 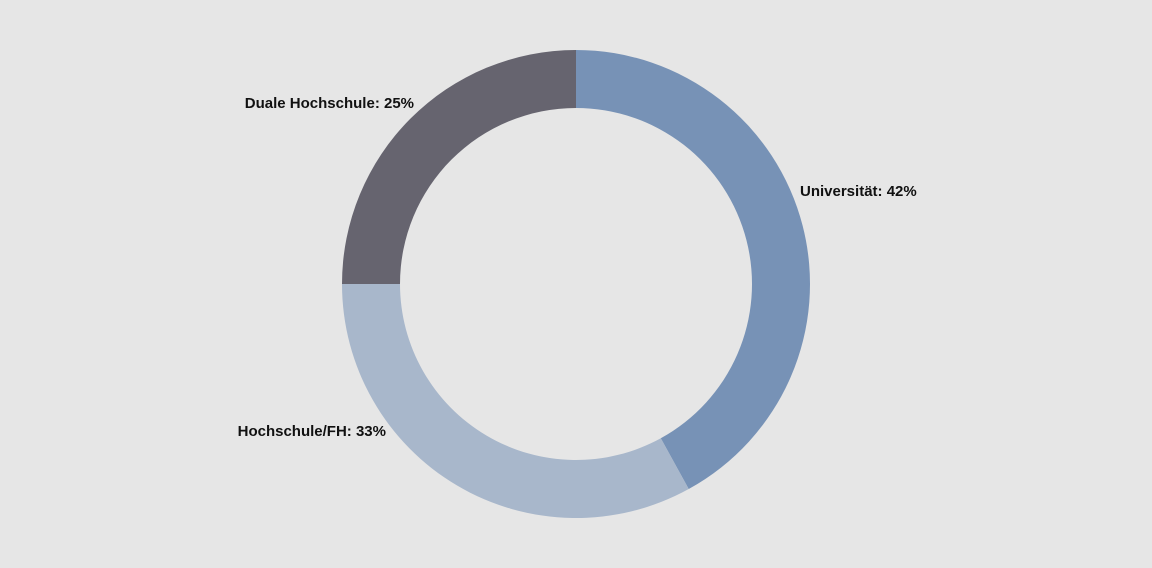 I want to click on segment-label: Universität: 42%, so click(x=858, y=191).